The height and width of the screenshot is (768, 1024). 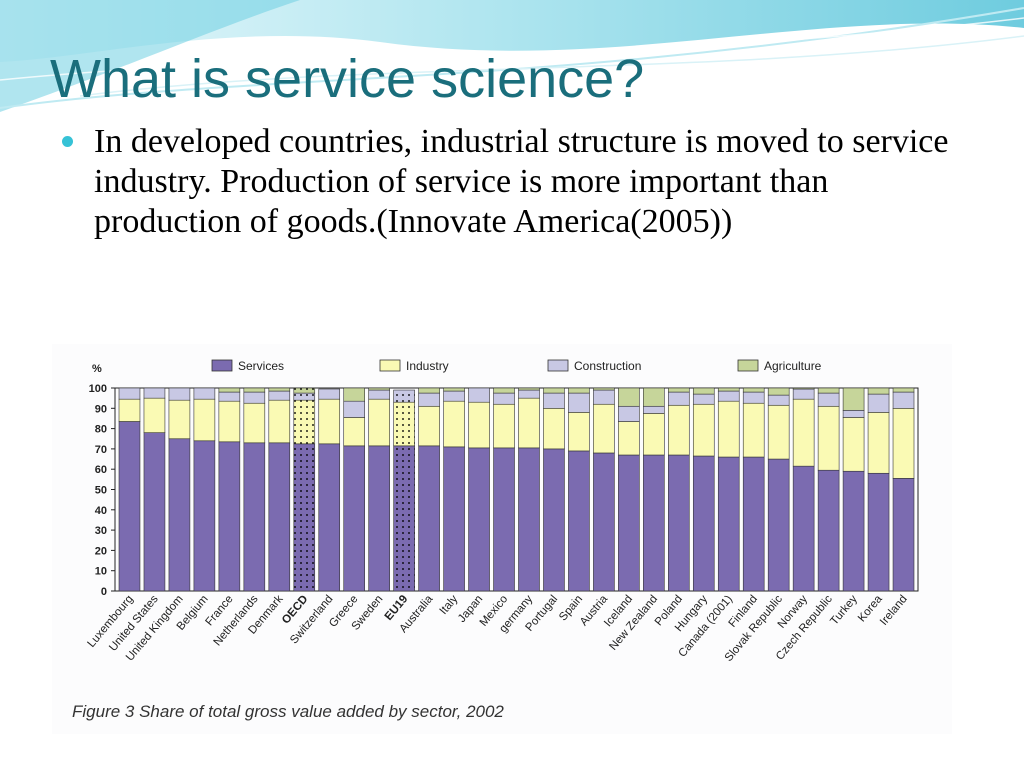 What do you see at coordinates (579, 432) in the screenshot?
I see `bar-spain-industry` at bounding box center [579, 432].